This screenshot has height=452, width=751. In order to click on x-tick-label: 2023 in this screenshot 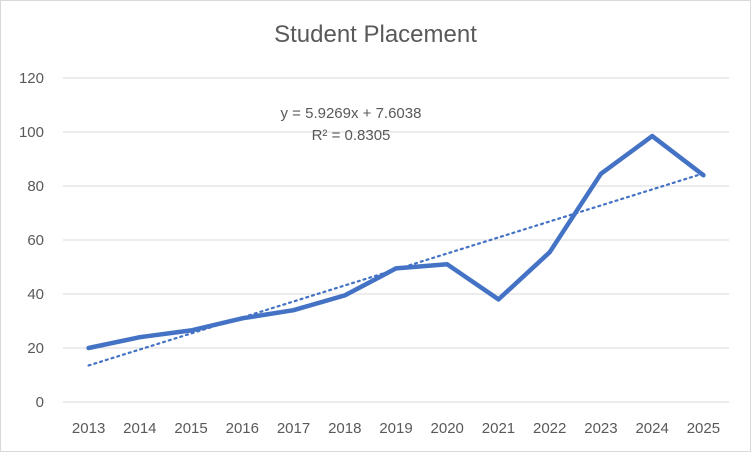, I will do `click(600, 428)`.